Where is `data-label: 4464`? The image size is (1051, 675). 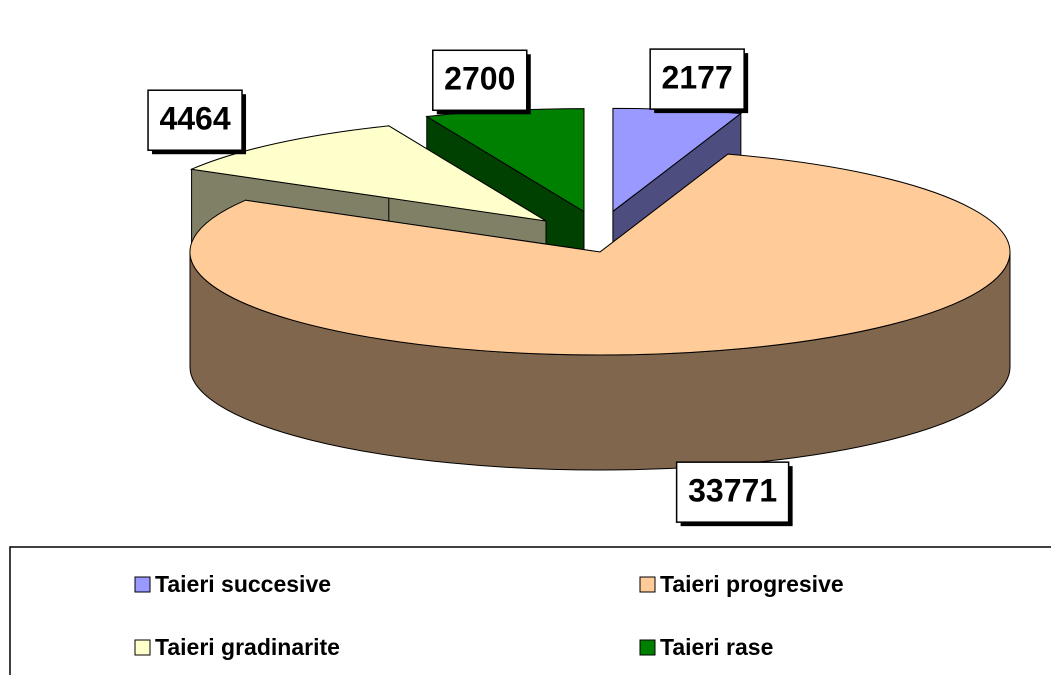 data-label: 4464 is located at coordinates (194, 119).